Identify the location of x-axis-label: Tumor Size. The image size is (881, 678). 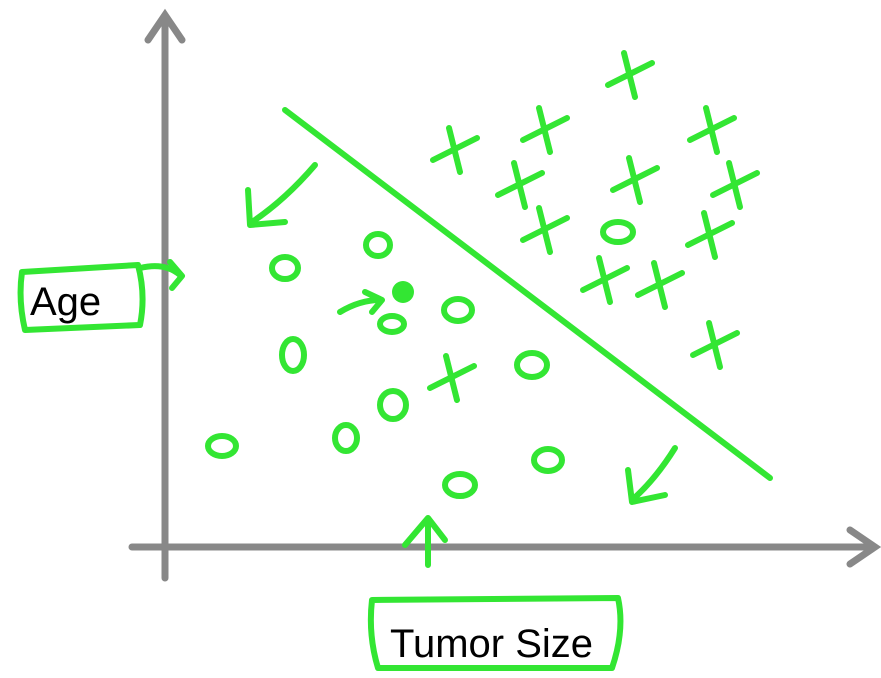
(491, 644).